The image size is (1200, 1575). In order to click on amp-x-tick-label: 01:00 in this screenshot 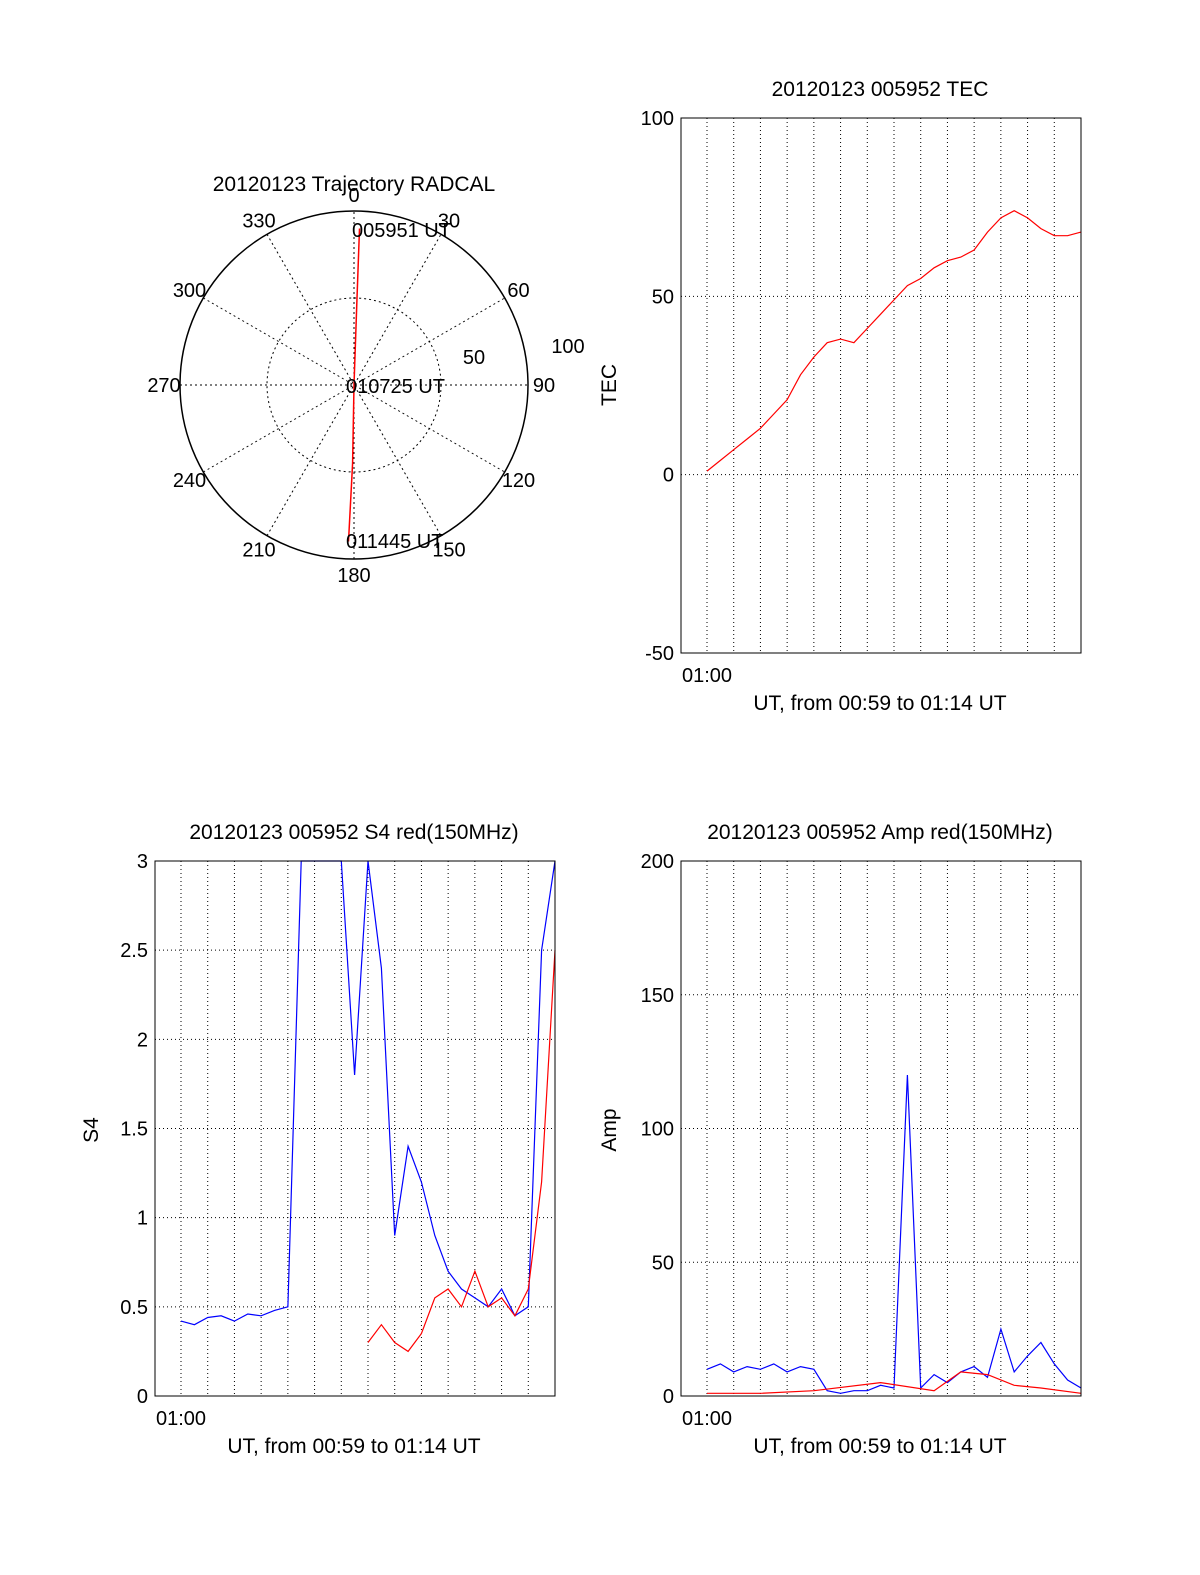, I will do `click(707, 1419)`.